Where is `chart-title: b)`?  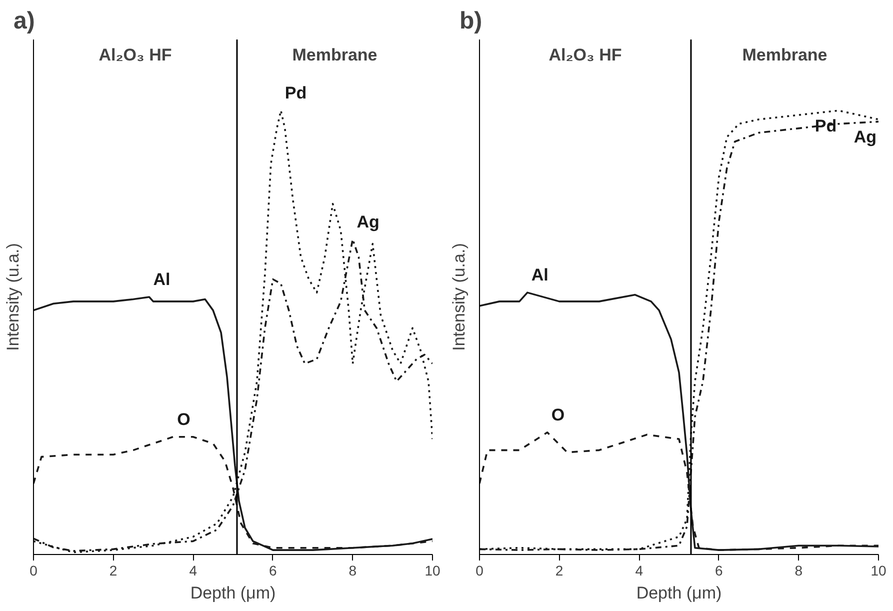
chart-title: b) is located at coordinates (471, 21).